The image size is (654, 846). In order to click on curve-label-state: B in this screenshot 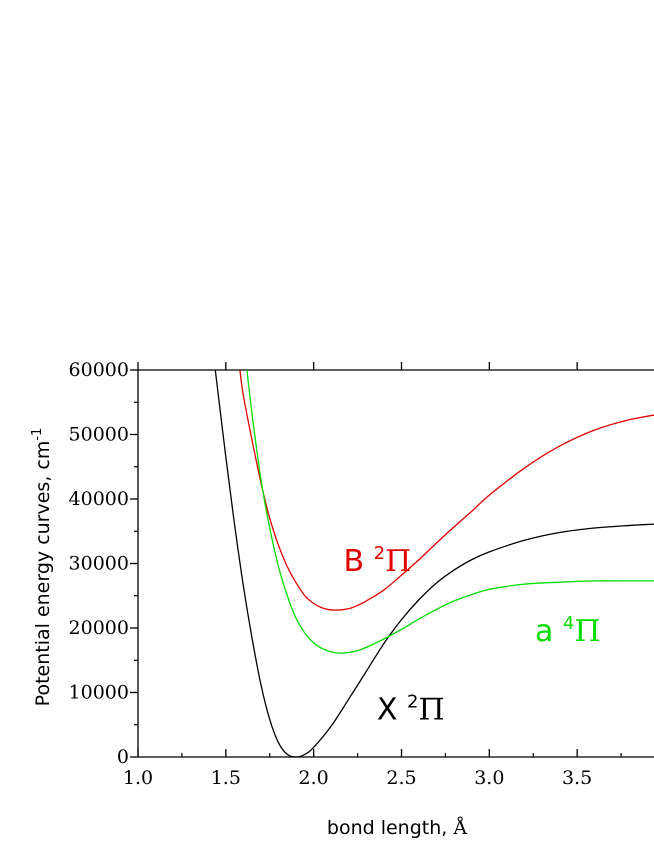, I will do `click(359, 561)`.